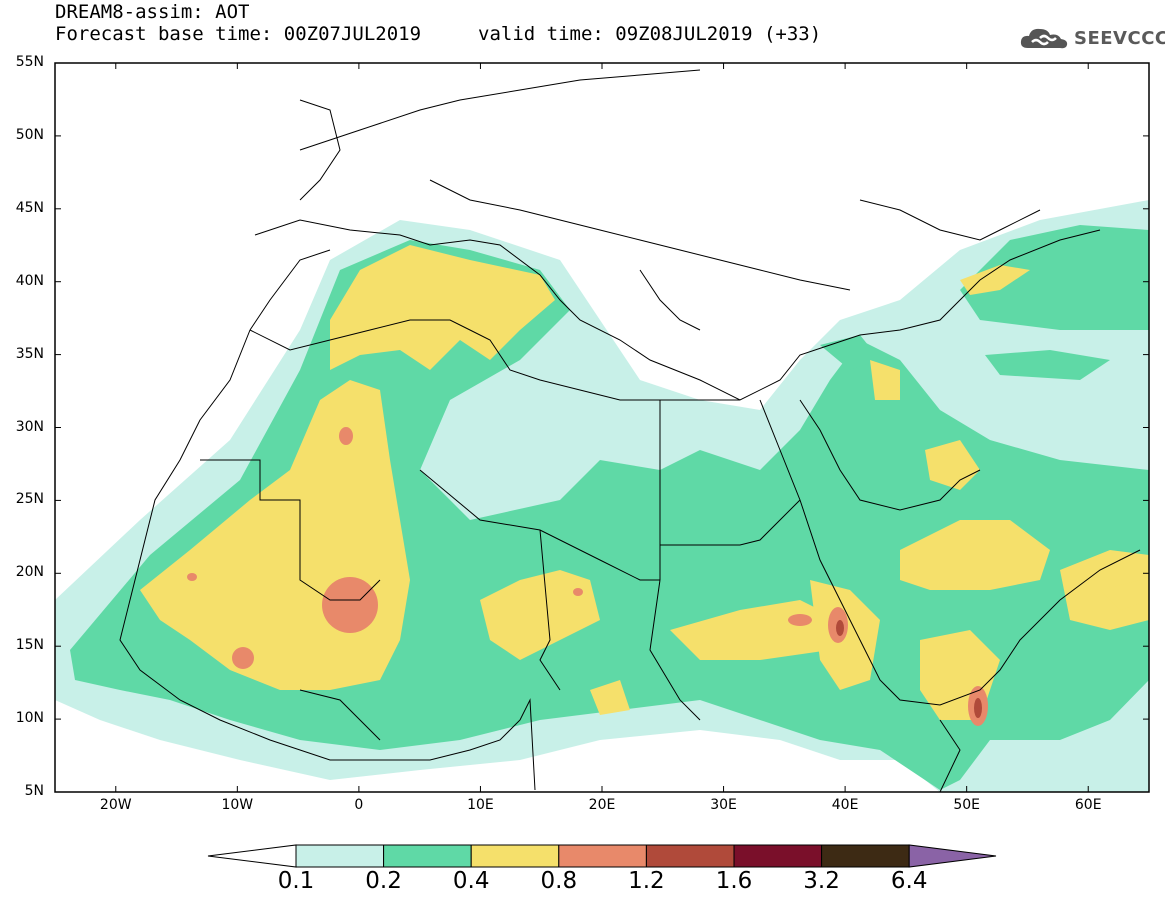  Describe the element at coordinates (29, 645) in the screenshot. I see `lat-label: 15N` at that location.